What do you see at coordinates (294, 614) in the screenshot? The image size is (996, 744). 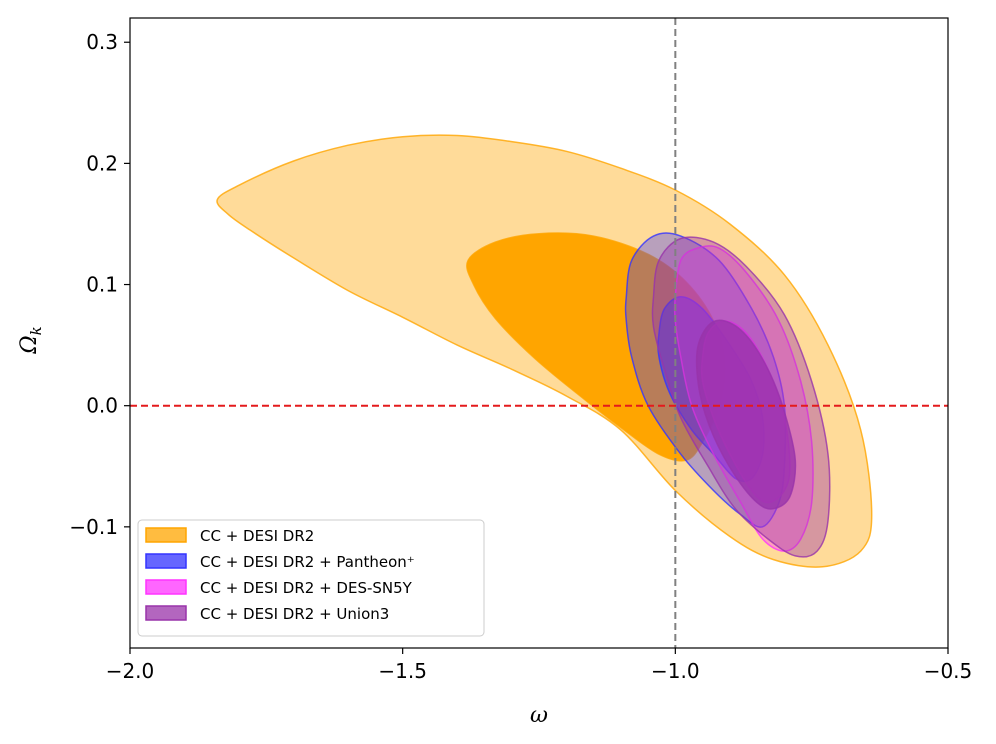 I see `legend-label: CC + DESI DR2 + Union3` at bounding box center [294, 614].